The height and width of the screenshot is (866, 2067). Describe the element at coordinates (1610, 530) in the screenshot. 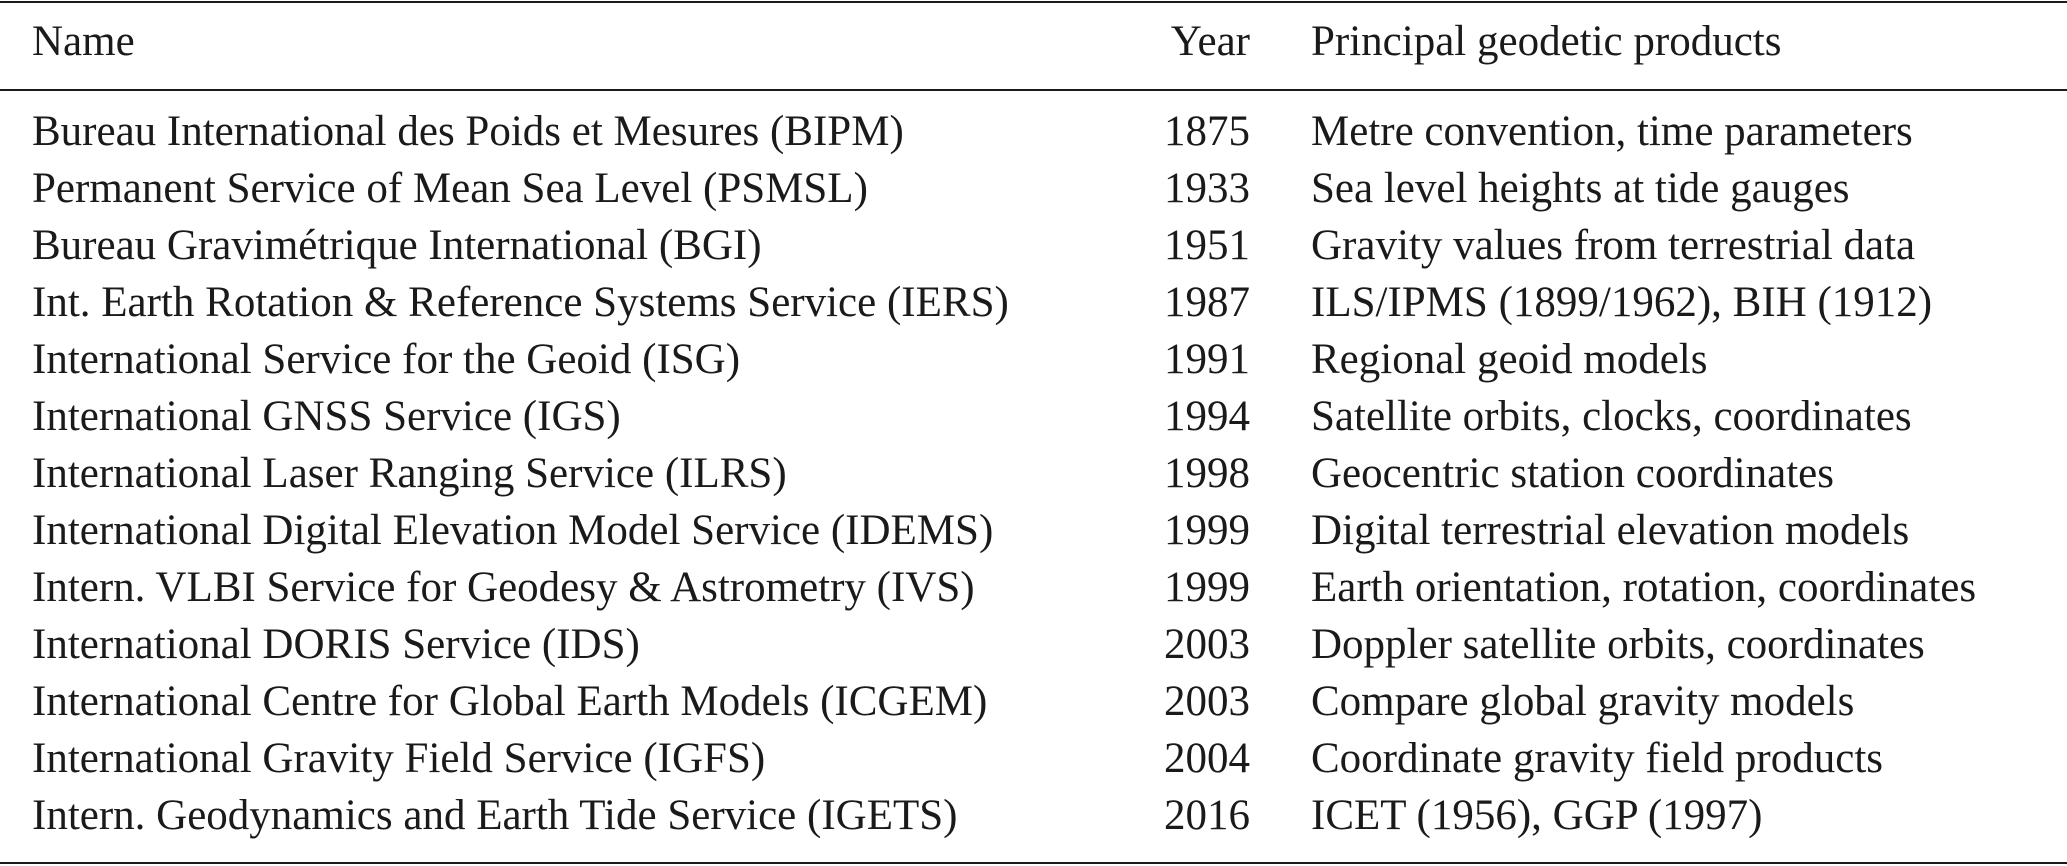

I see `cell-products: Digital terrestrial elevation models` at that location.